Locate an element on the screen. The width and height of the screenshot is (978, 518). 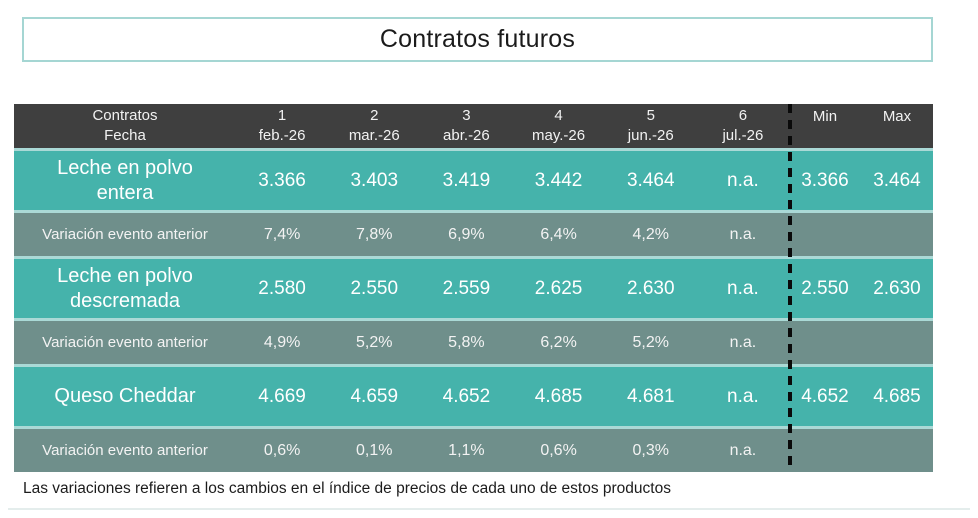
column-date: abr.-26 is located at coordinates (466, 135).